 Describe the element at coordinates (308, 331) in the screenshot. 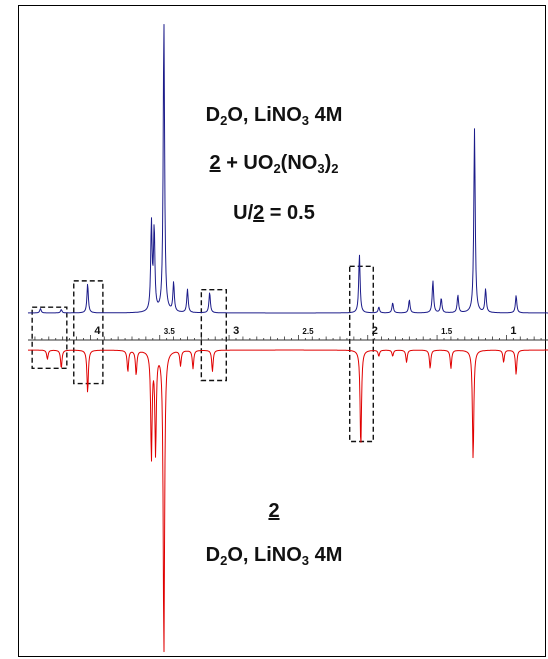

I see `x-tick-label: 2.5` at that location.